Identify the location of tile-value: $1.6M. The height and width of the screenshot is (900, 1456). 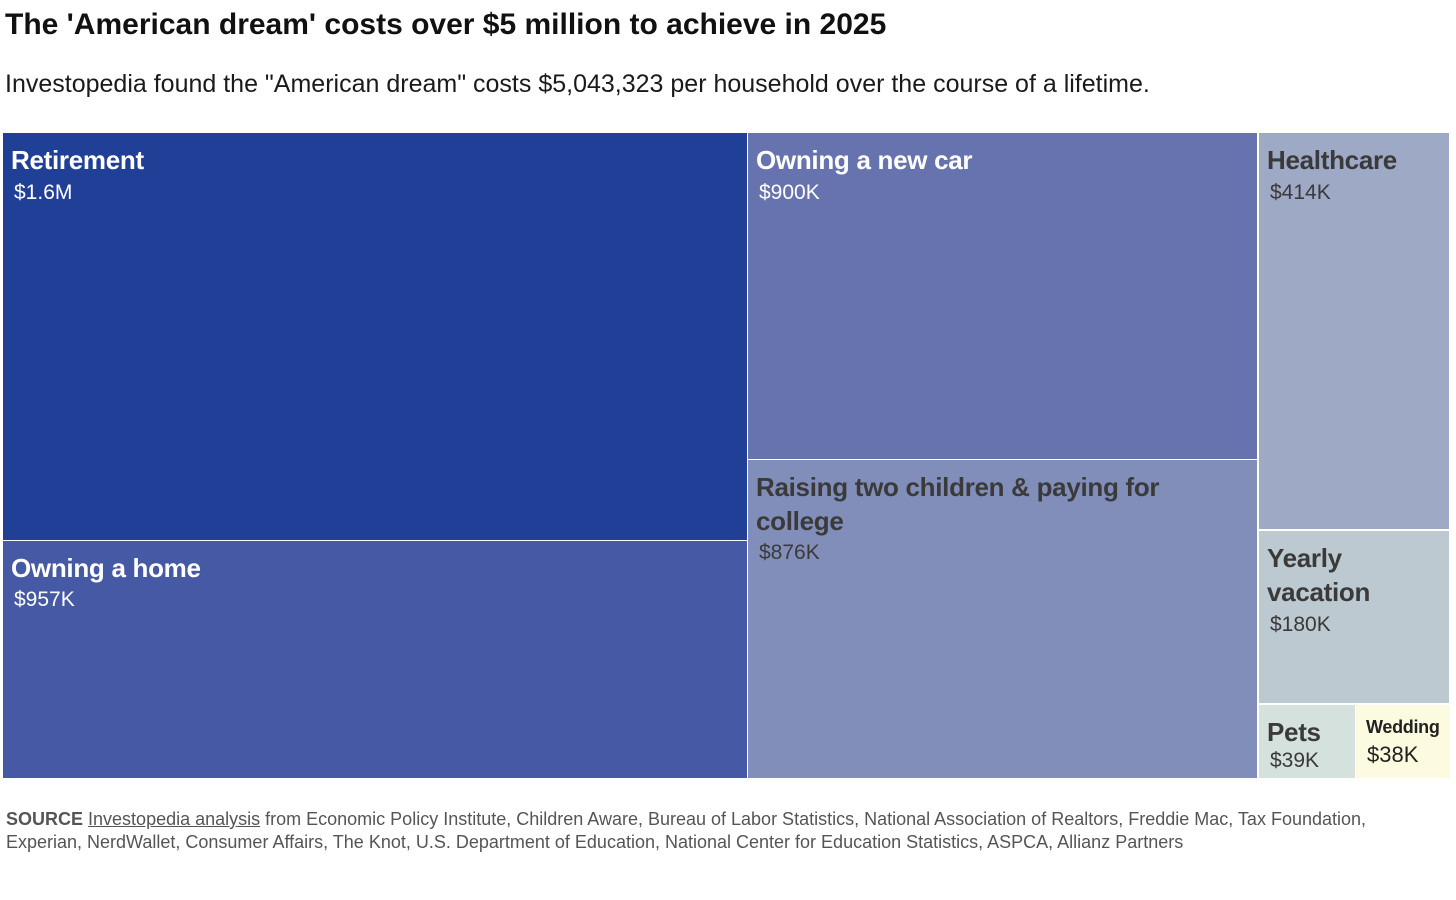
(43, 192).